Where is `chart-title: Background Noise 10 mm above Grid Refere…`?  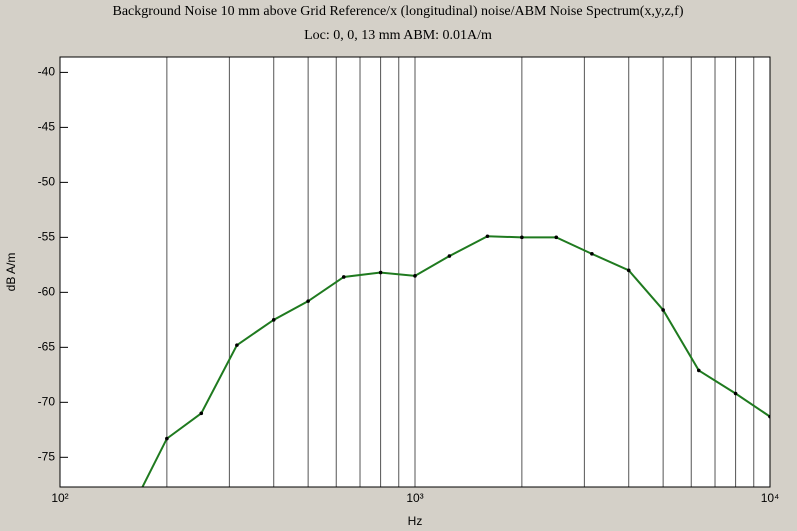
chart-title: Background Noise 10 mm above Grid Refere… is located at coordinates (397, 11).